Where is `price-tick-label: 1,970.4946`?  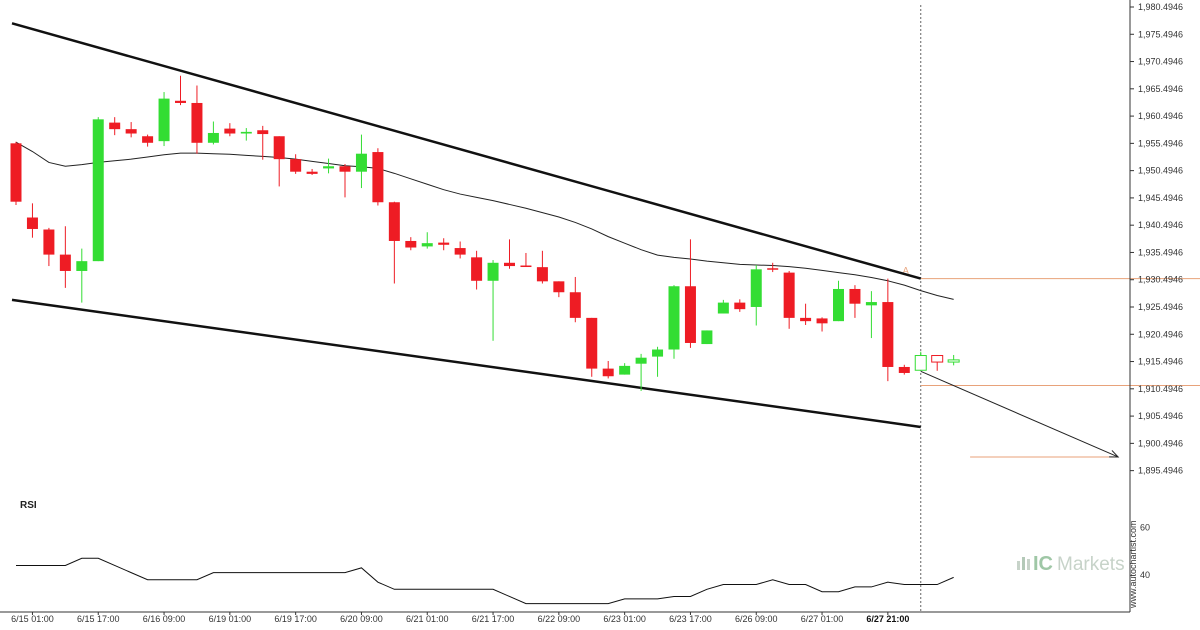
price-tick-label: 1,970.4946 is located at coordinates (1160, 62).